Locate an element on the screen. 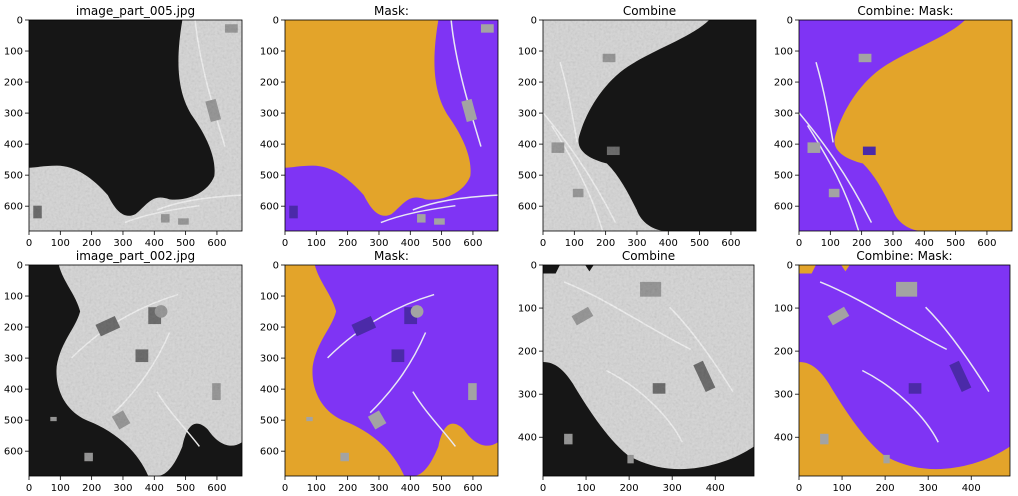 This screenshot has height=496, width=1018. panel-8: Combine: Mask: 0 100 200 300 400 0 100 200 300 400 is located at coordinates (892, 371).